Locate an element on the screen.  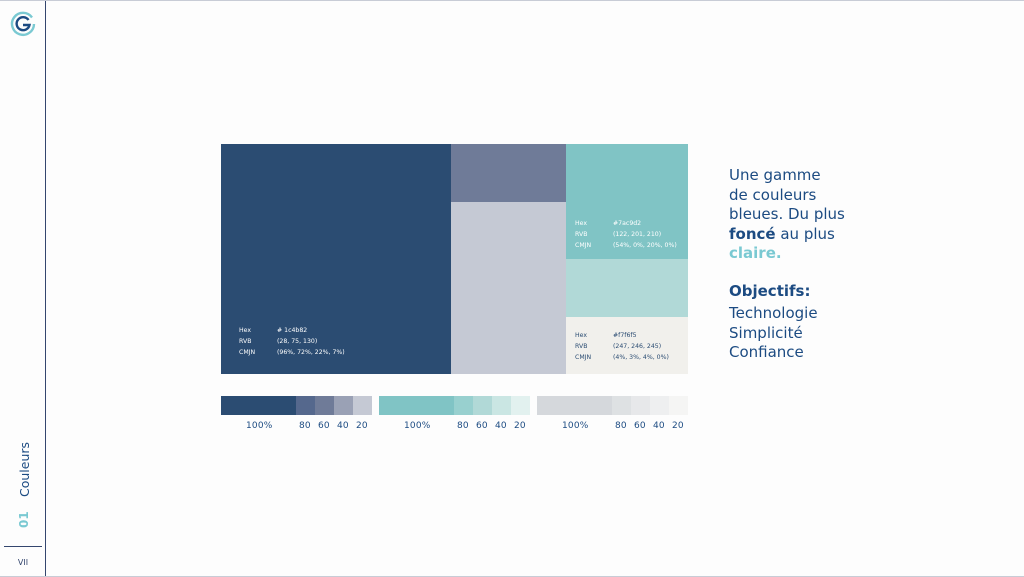
rgb-value: (247, 246, 245) is located at coordinates (637, 346).